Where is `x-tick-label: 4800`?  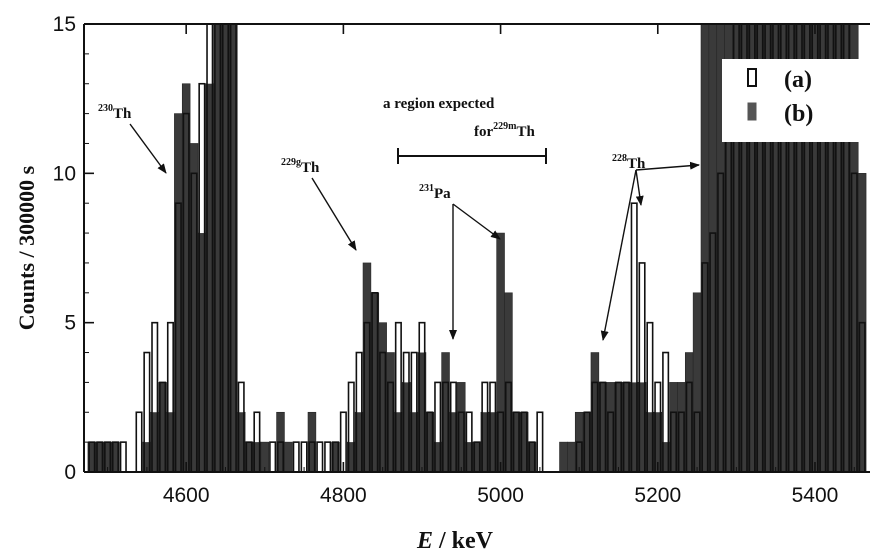 x-tick-label: 4800 is located at coordinates (343, 495).